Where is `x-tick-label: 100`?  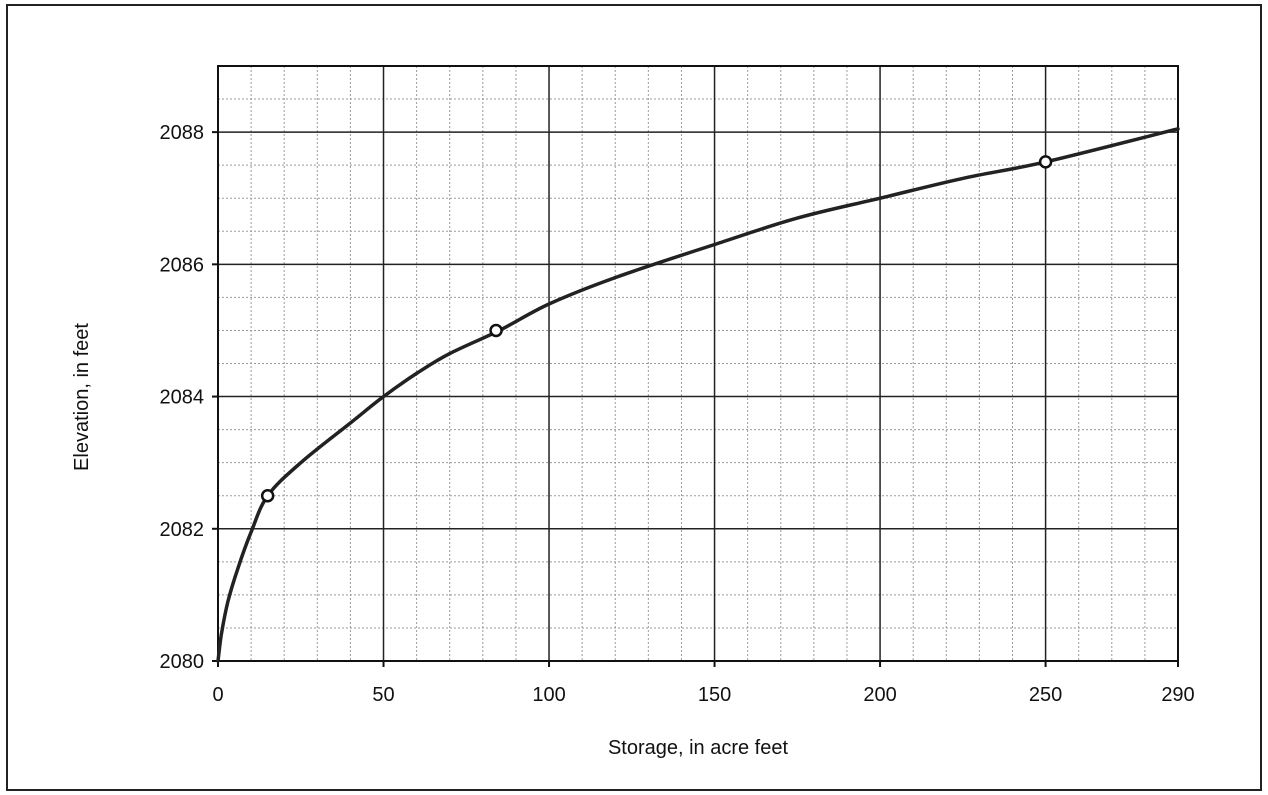
x-tick-label: 100 is located at coordinates (548, 695).